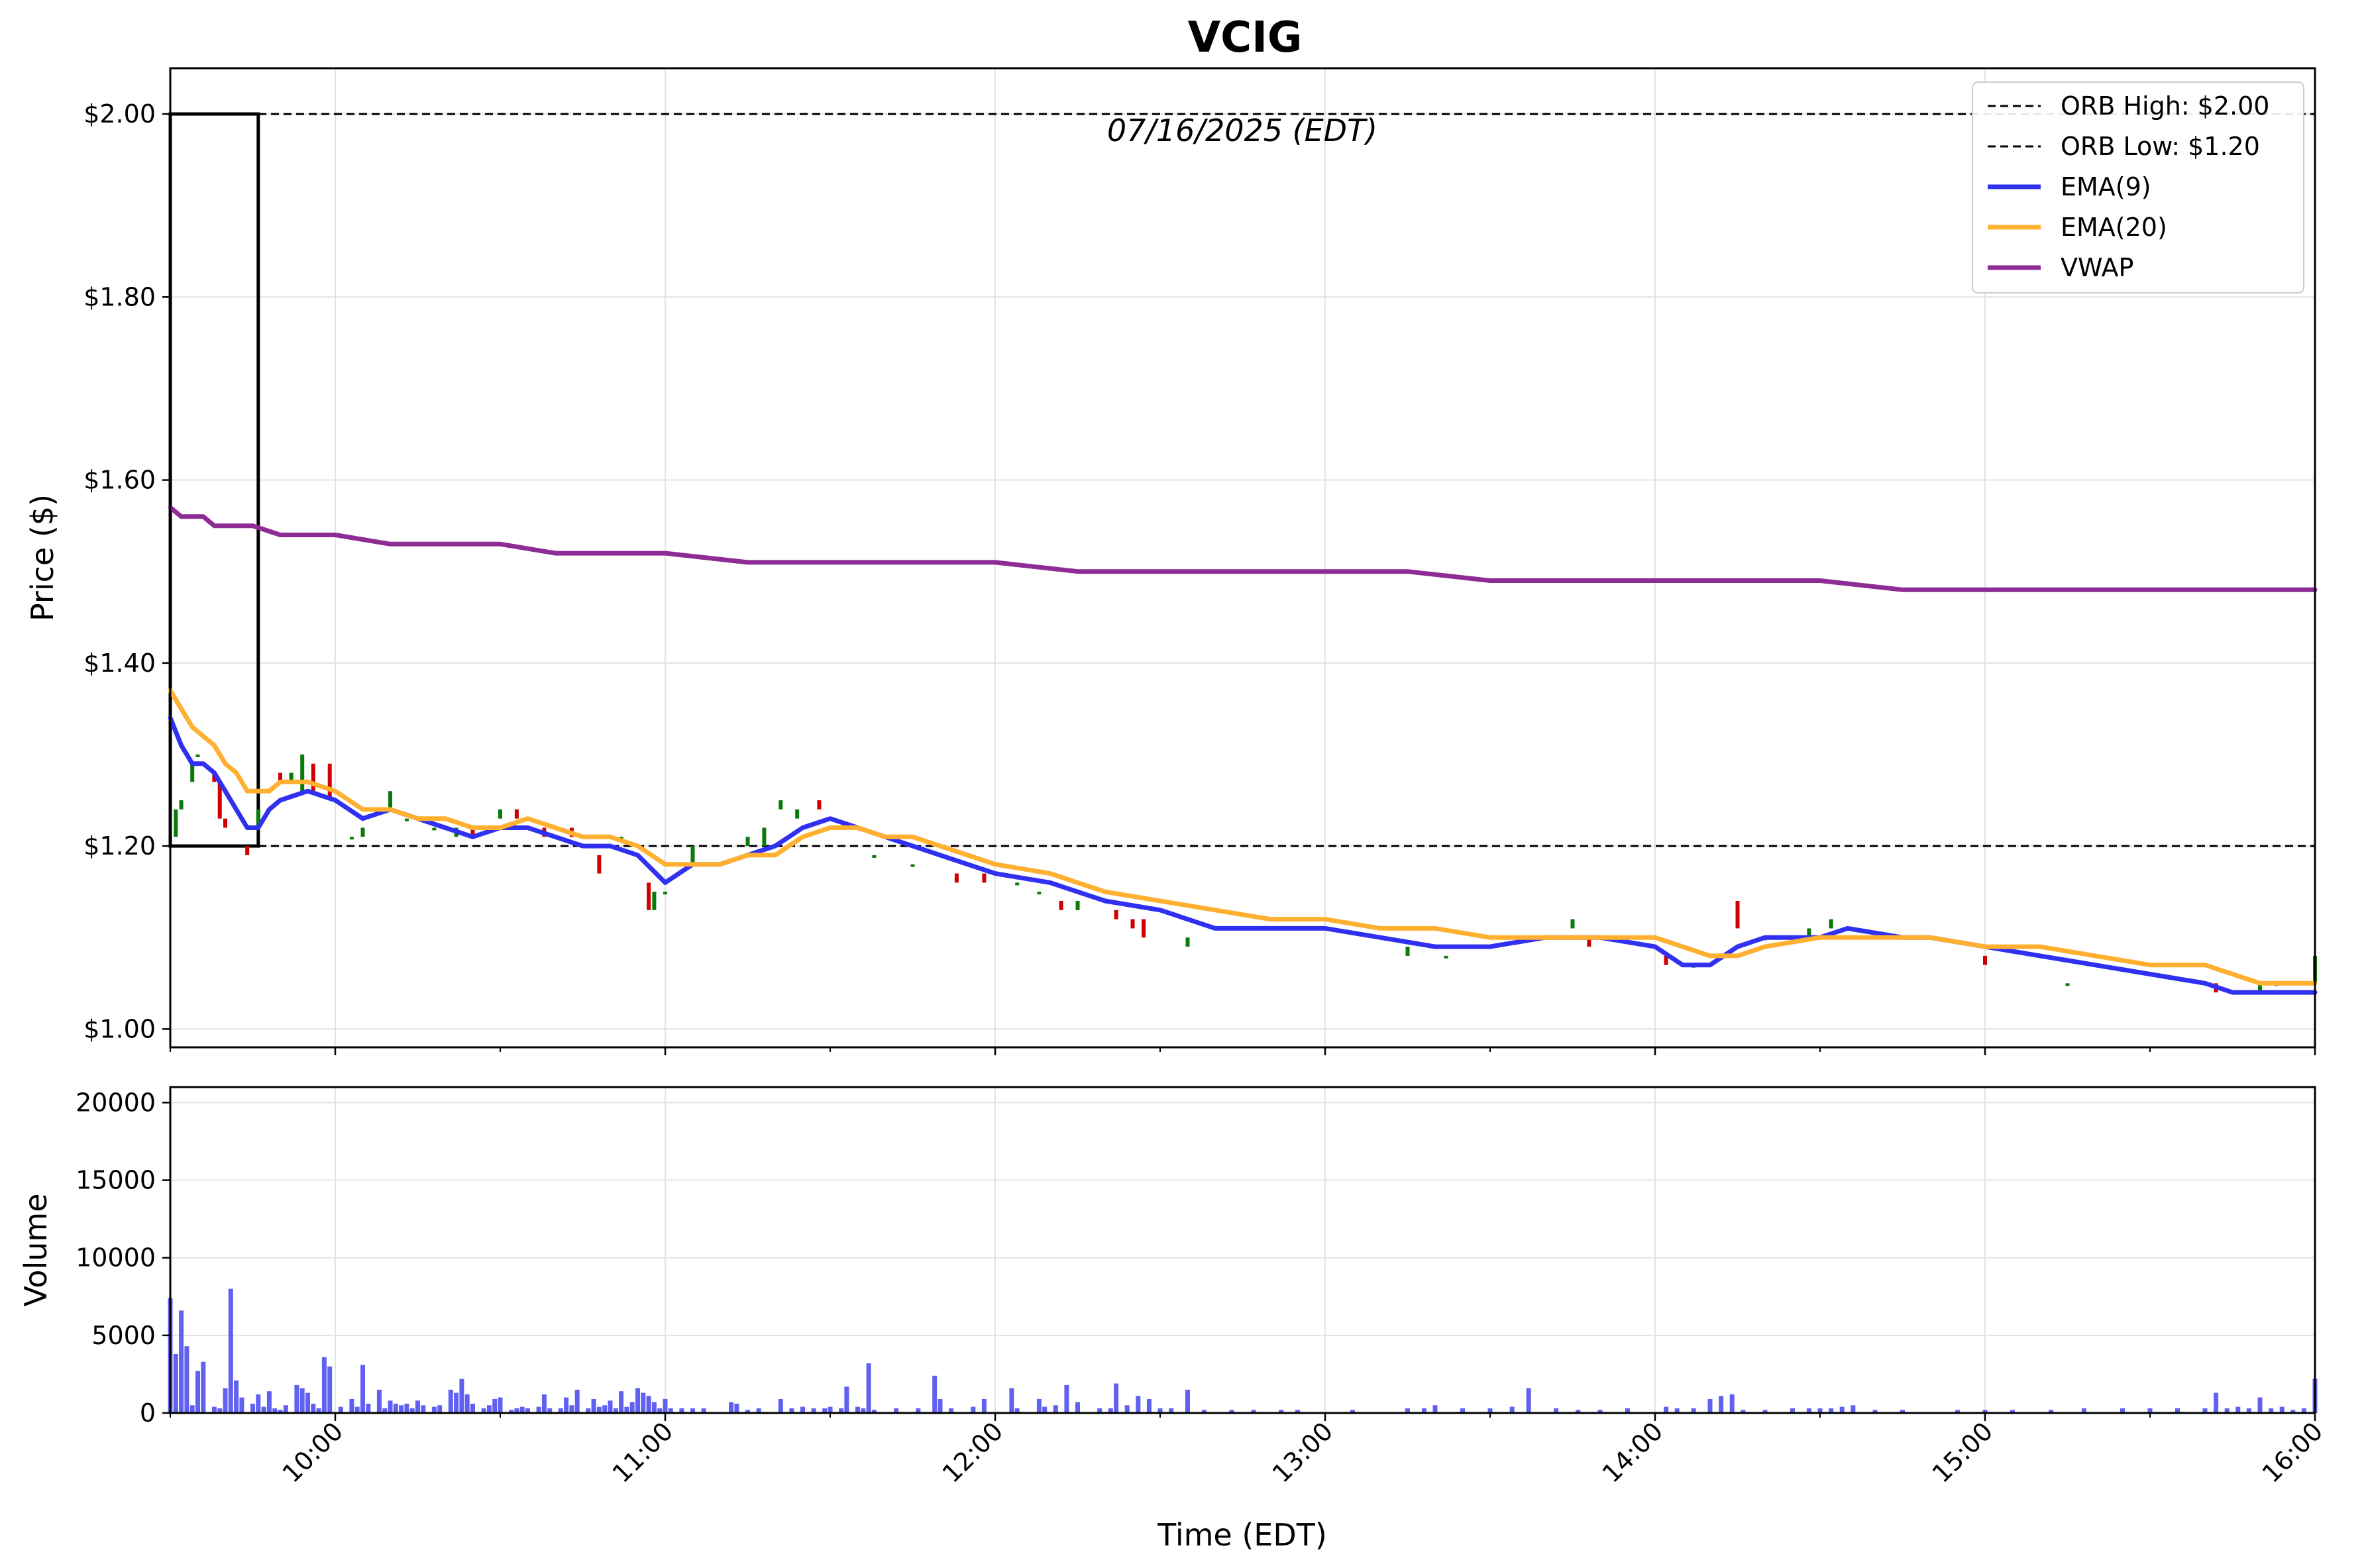  I want to click on volume-y-tick-label: 15000, so click(116, 1180).